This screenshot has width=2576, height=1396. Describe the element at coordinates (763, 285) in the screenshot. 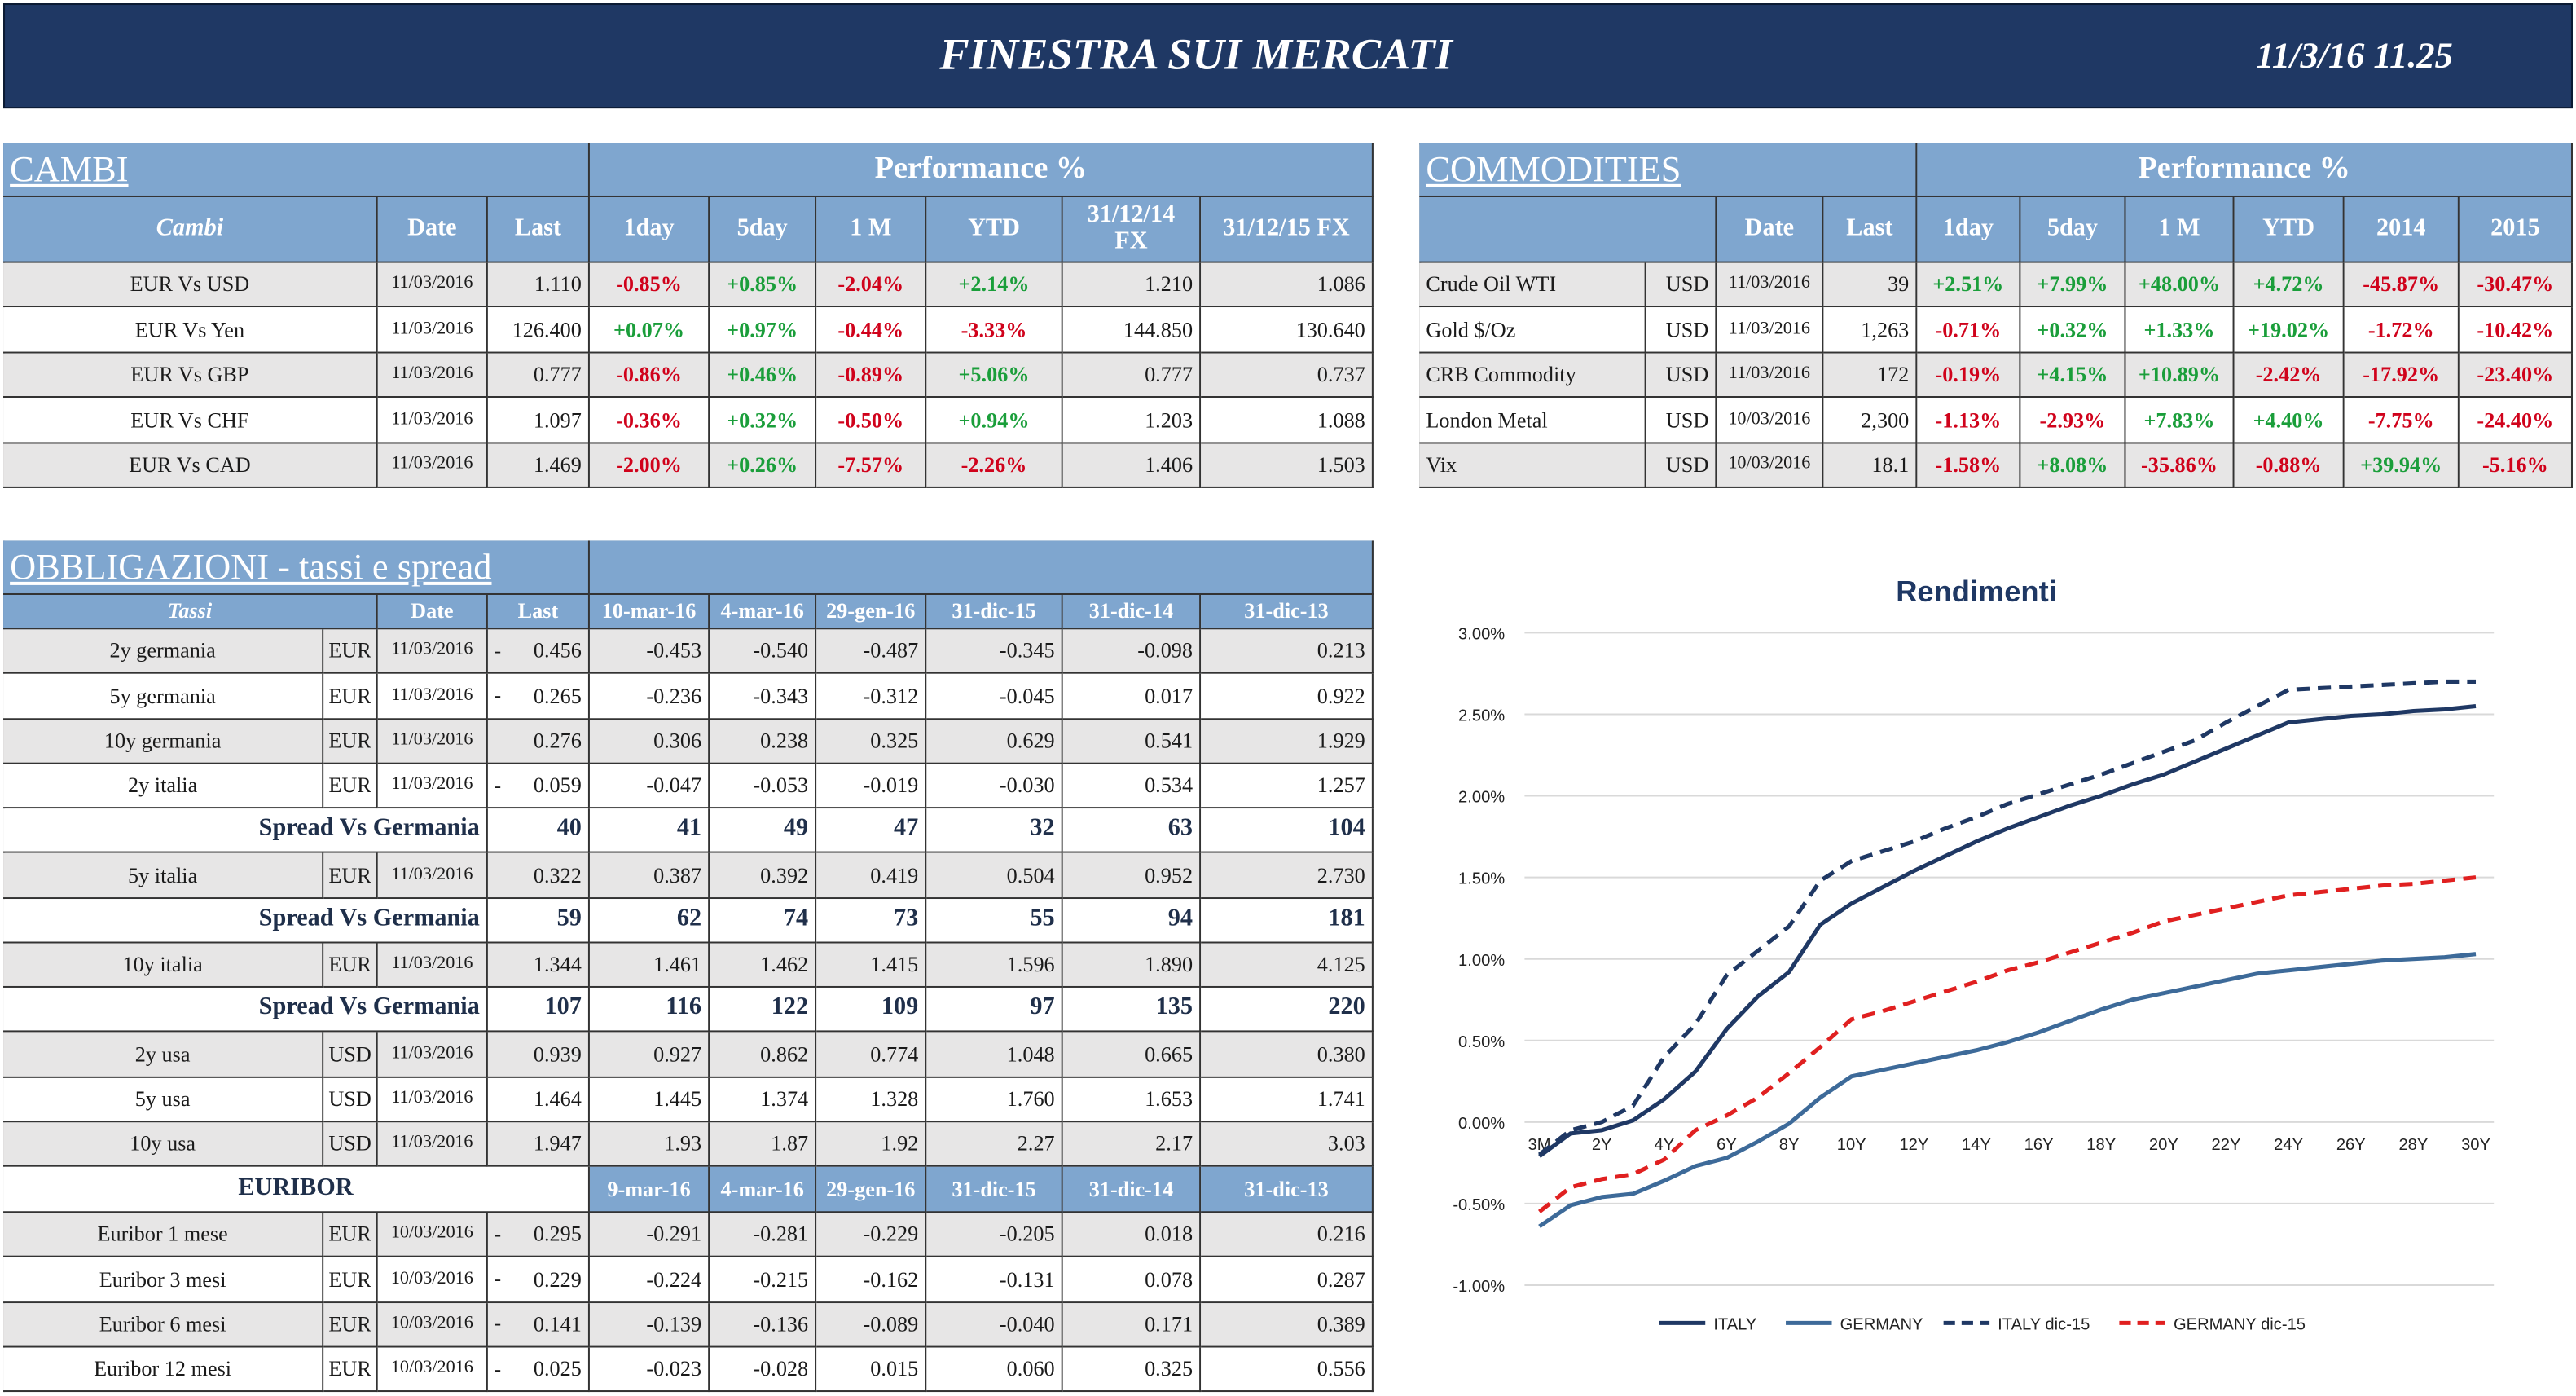

I see `table-cell: +0.85%` at that location.